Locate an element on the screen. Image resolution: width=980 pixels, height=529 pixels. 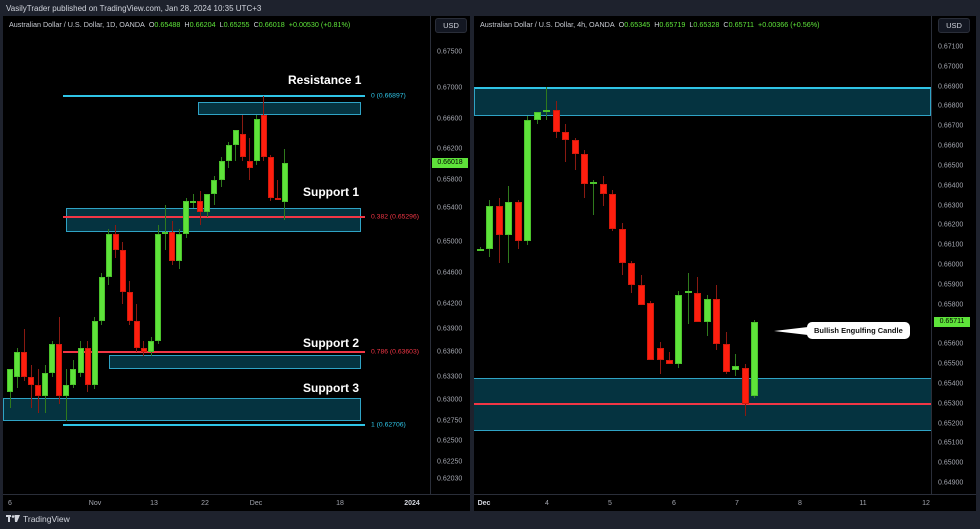
price-tick: 0.62500 is located at coordinates (450, 441).